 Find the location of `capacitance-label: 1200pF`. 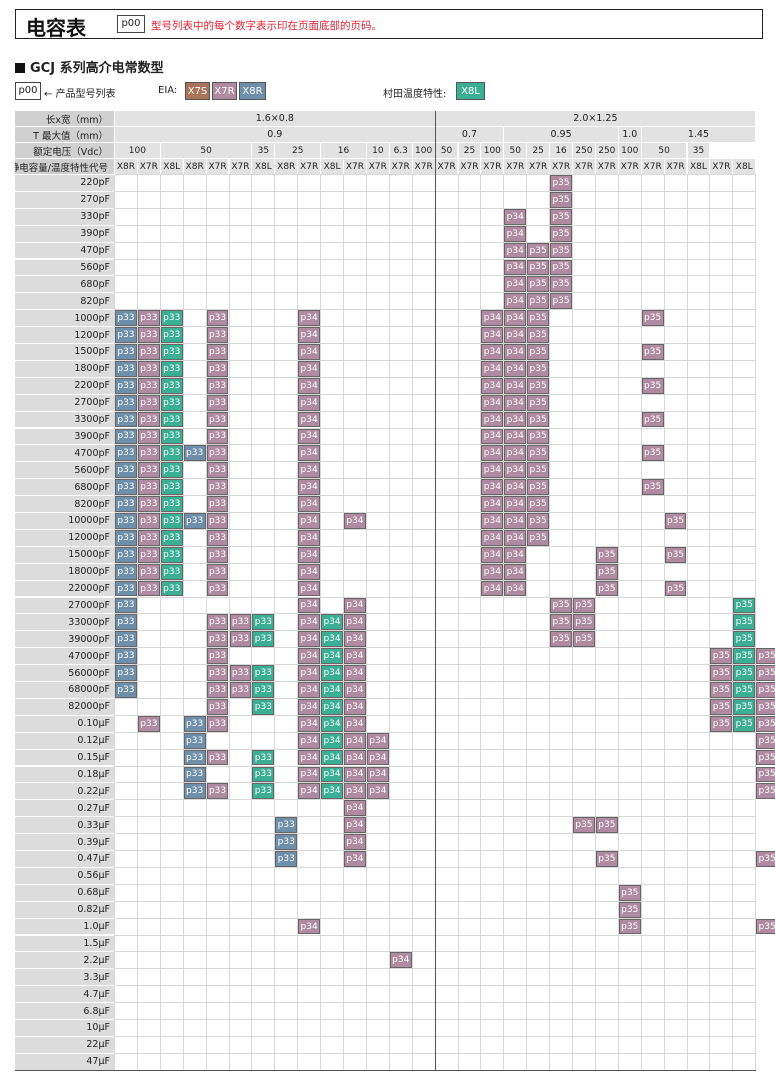

capacitance-label: 1200pF is located at coordinates (64, 335).